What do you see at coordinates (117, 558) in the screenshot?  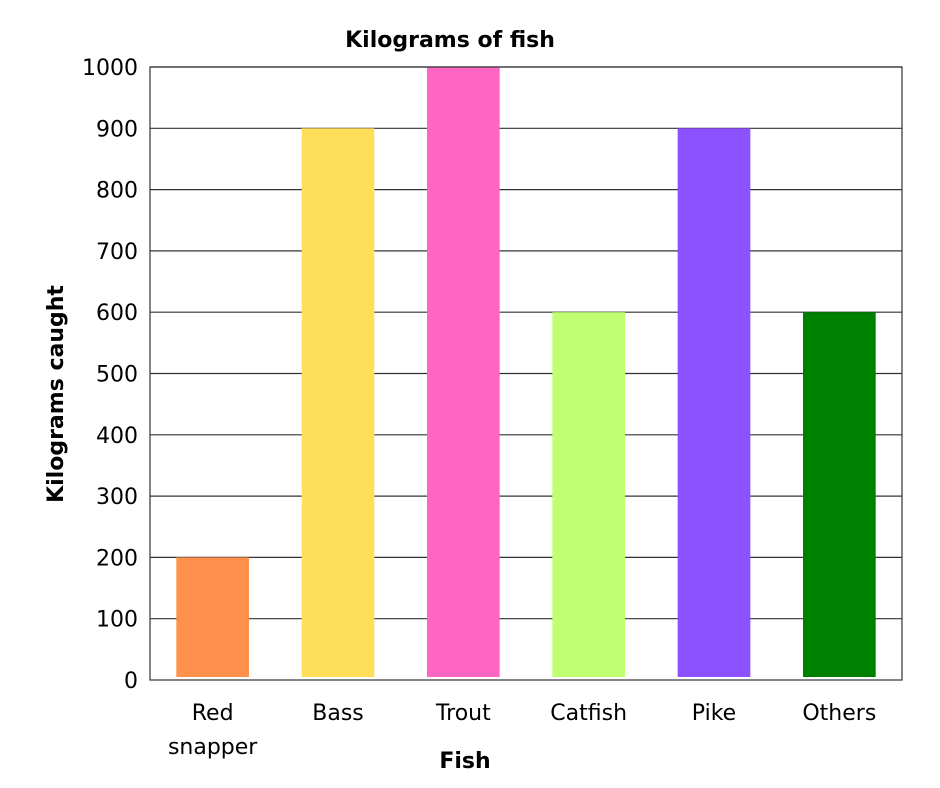 I see `y-tick-label: 200` at bounding box center [117, 558].